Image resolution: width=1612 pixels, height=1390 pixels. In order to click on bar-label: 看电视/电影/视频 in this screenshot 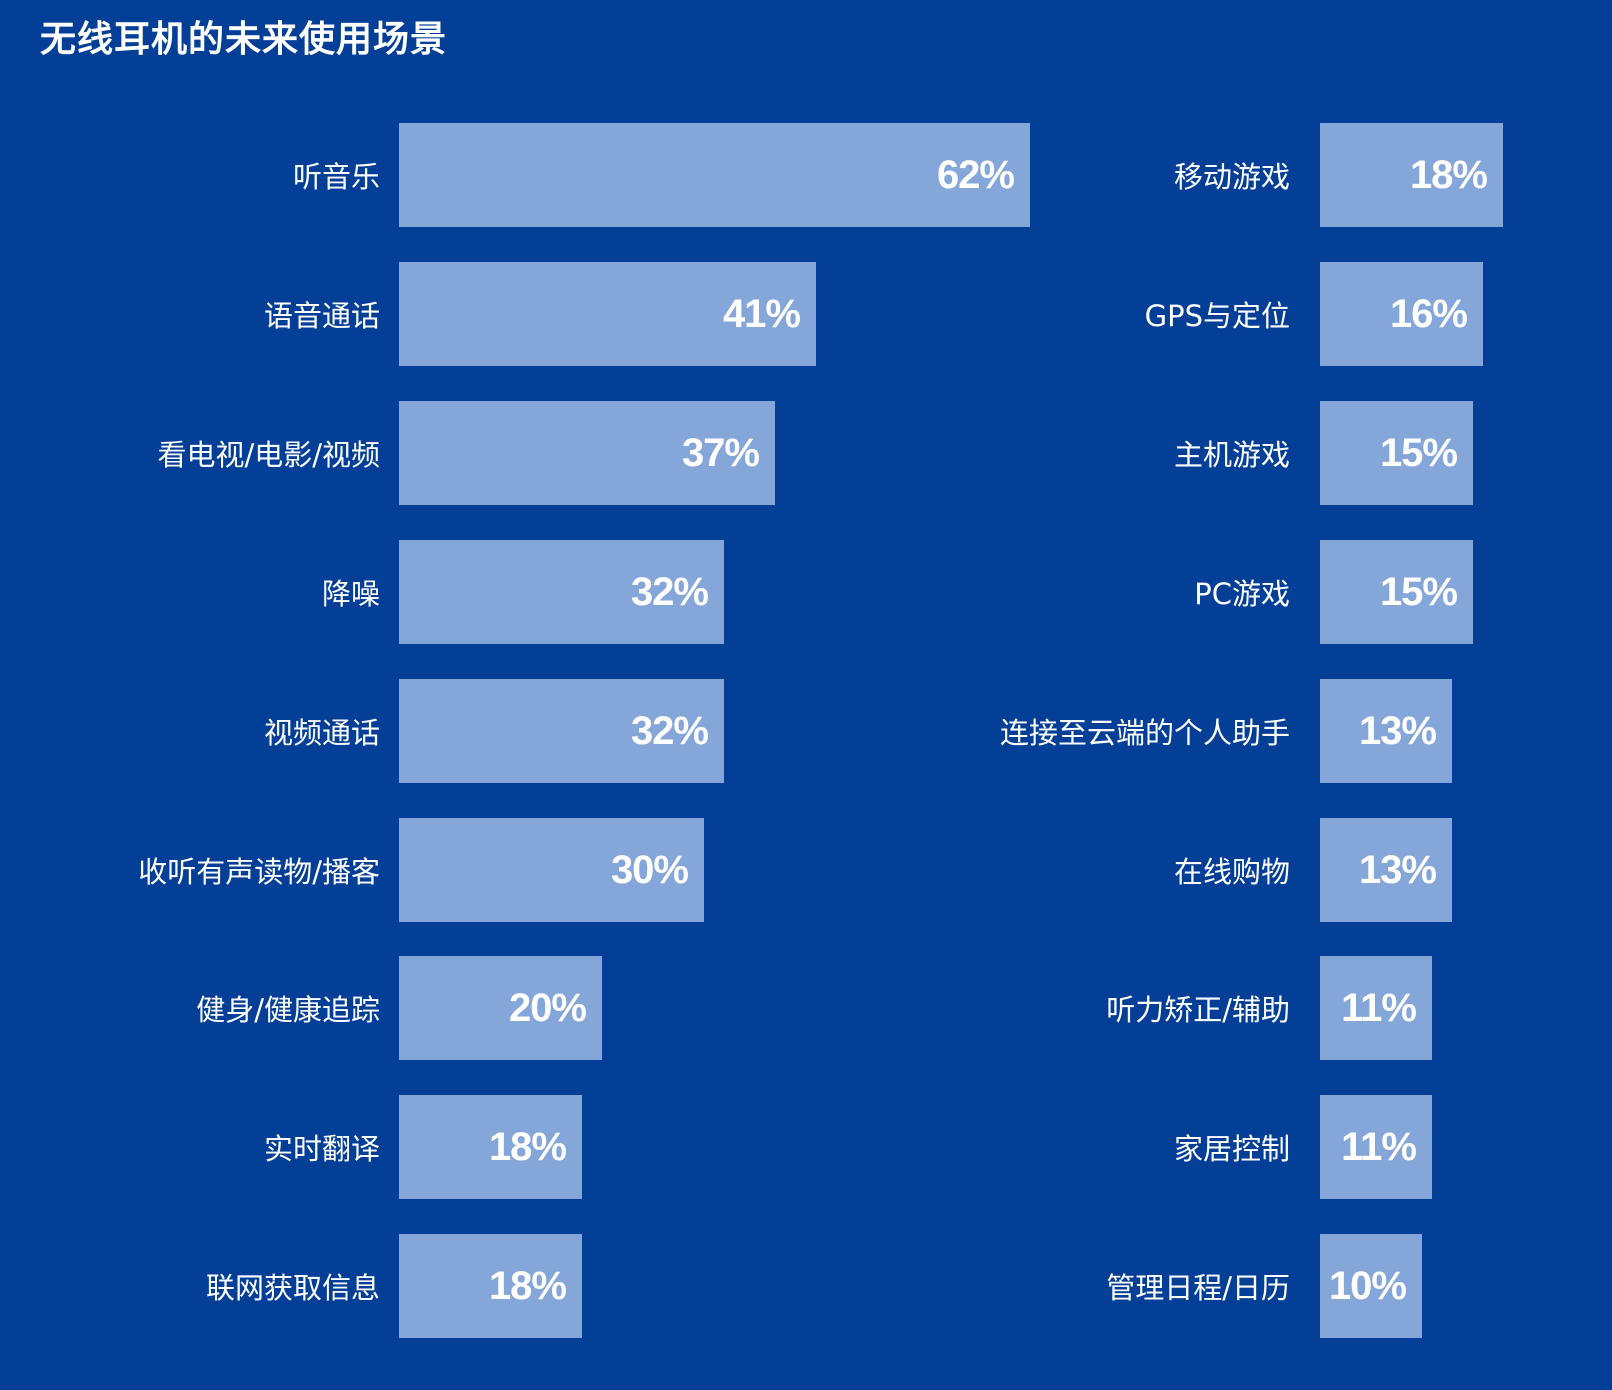, I will do `click(268, 455)`.